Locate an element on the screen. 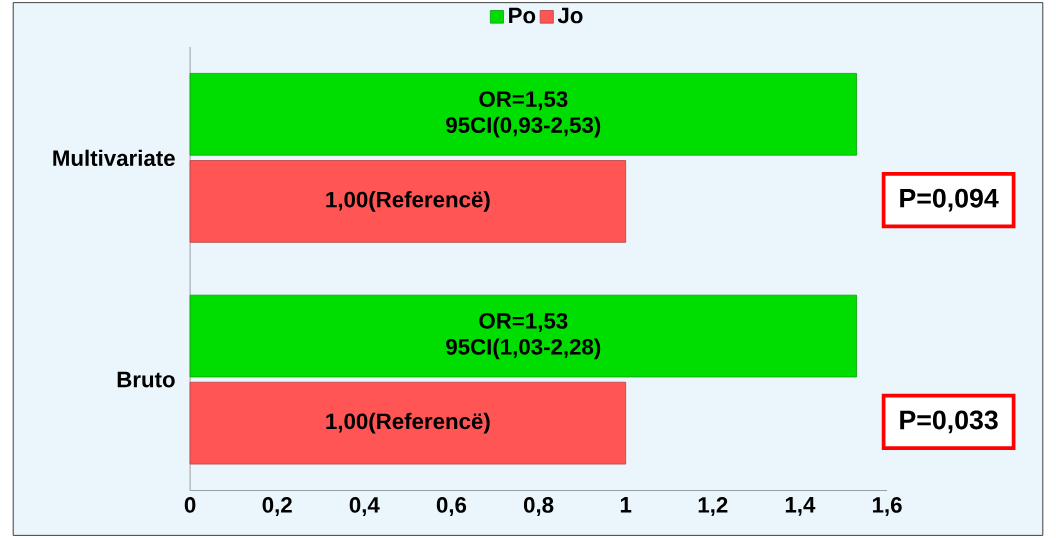 This screenshot has height=538, width=1056. legend-label: Jo is located at coordinates (570, 15).